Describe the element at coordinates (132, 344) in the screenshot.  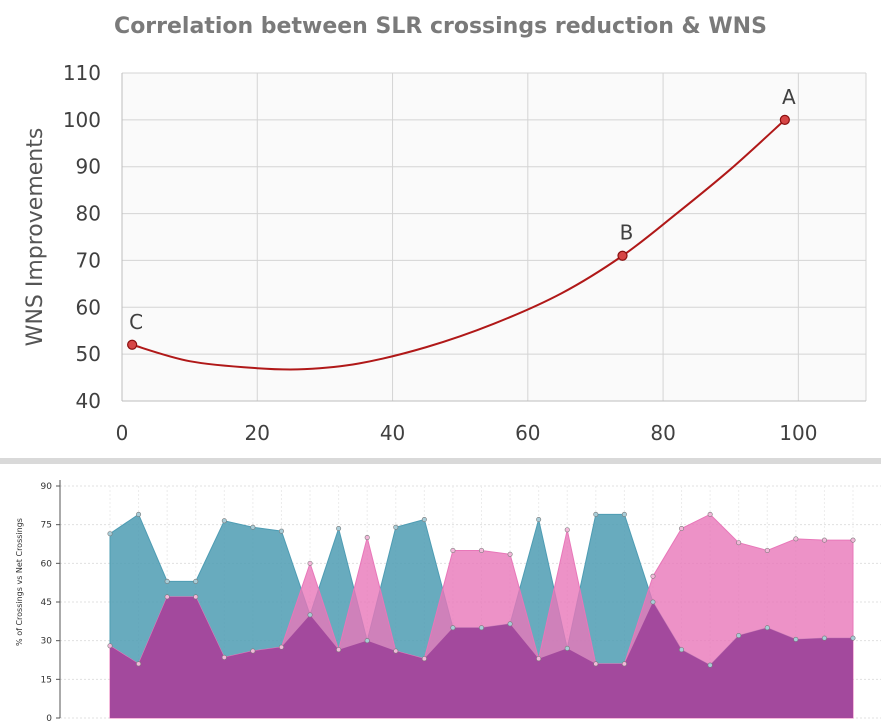
I see `data-point-c` at that location.